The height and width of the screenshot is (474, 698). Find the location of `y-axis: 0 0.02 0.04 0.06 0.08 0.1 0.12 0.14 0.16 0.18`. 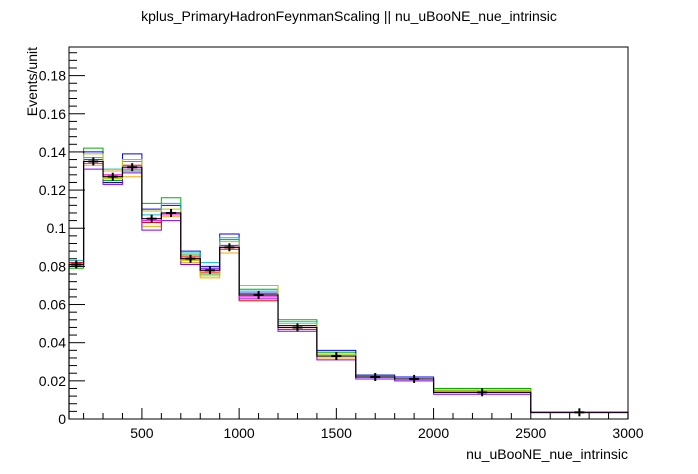

y-axis: 0 0.02 0.04 0.06 0.08 0.1 0.12 0.14 0.16 0.18 is located at coordinates (62, 239).